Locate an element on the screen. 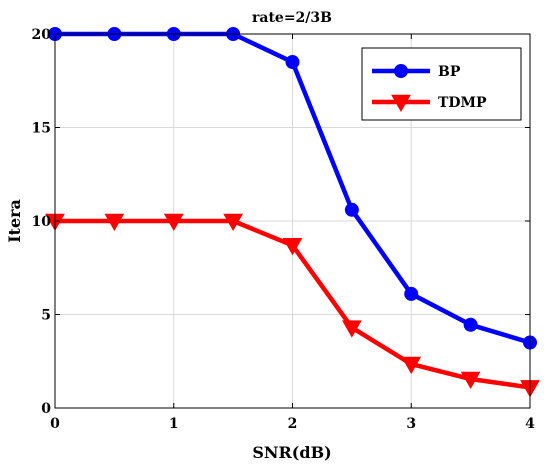 This screenshot has height=467, width=550. y-tick-label: 5 is located at coordinates (46, 316).